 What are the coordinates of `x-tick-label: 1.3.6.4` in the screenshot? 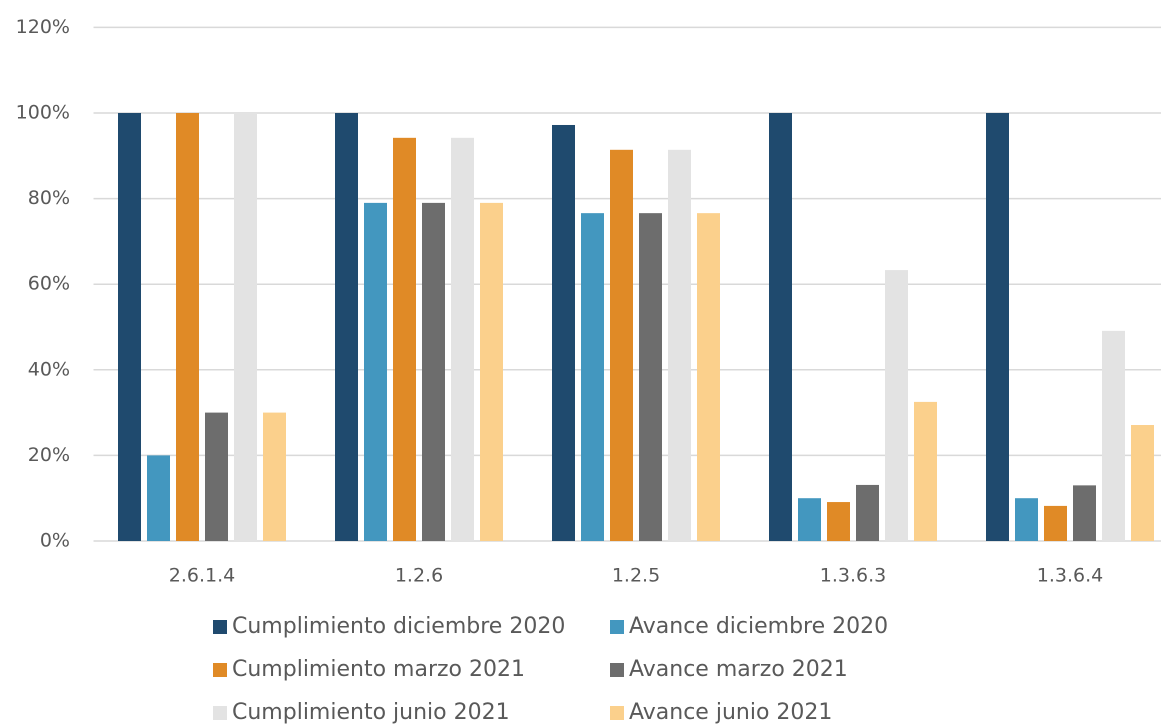 It's located at (1070, 576).